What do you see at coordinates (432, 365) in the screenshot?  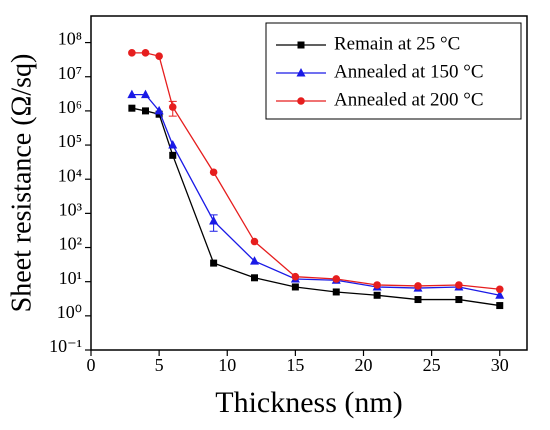 I see `x-tick-label: 25` at bounding box center [432, 365].